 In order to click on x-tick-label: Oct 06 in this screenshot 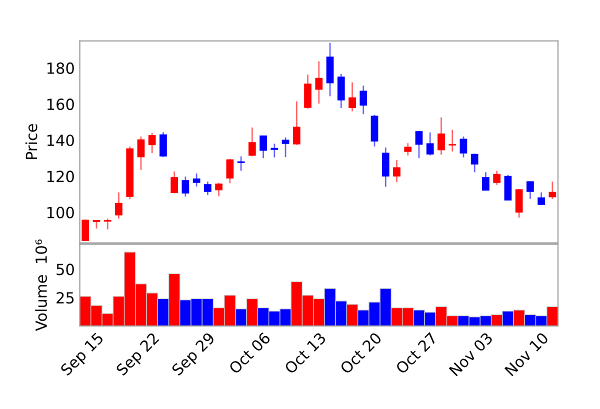, I will do `click(249, 353)`.